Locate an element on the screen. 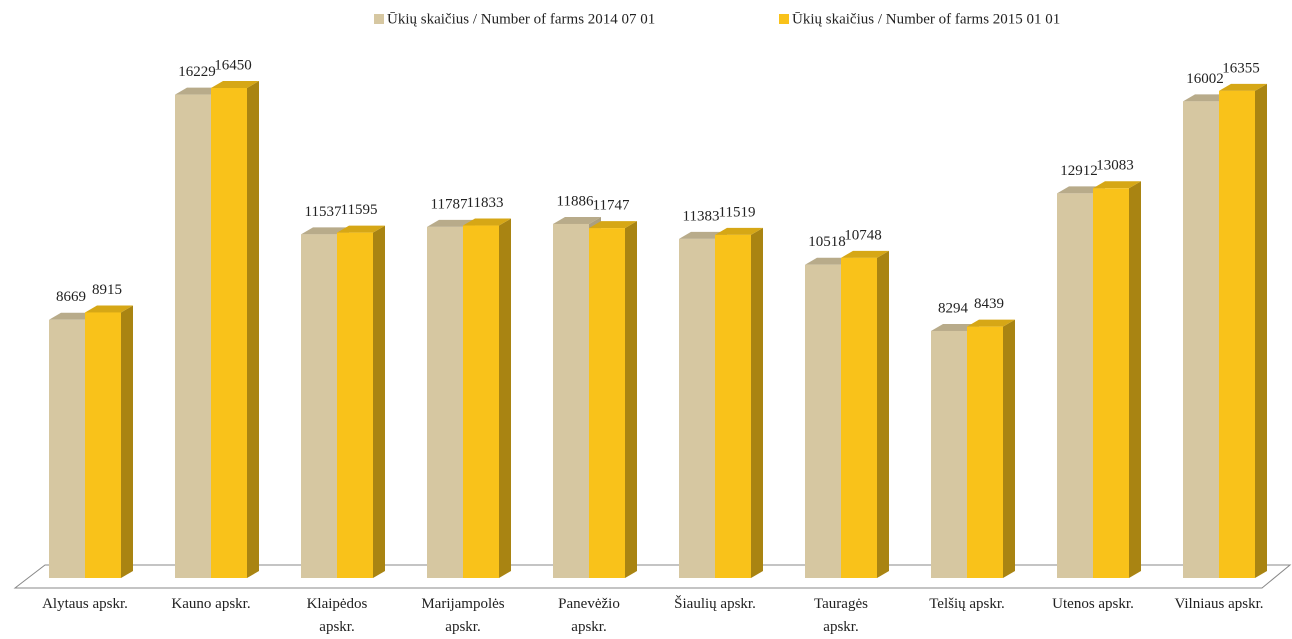 This screenshot has width=1292, height=639. x-tick-label: Telšių apskr. is located at coordinates (967, 604).